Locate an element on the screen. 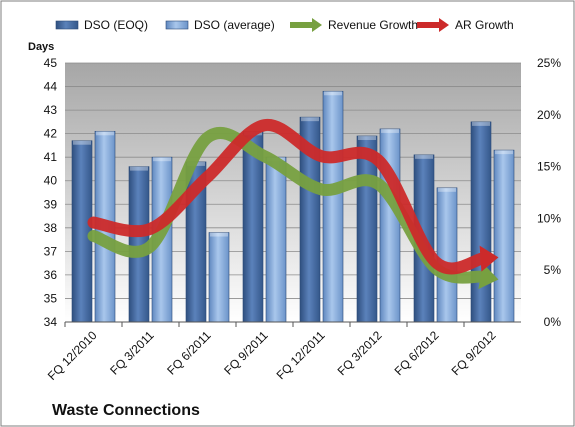 The width and height of the screenshot is (575, 427). y-tick-right: 10% is located at coordinates (549, 218).